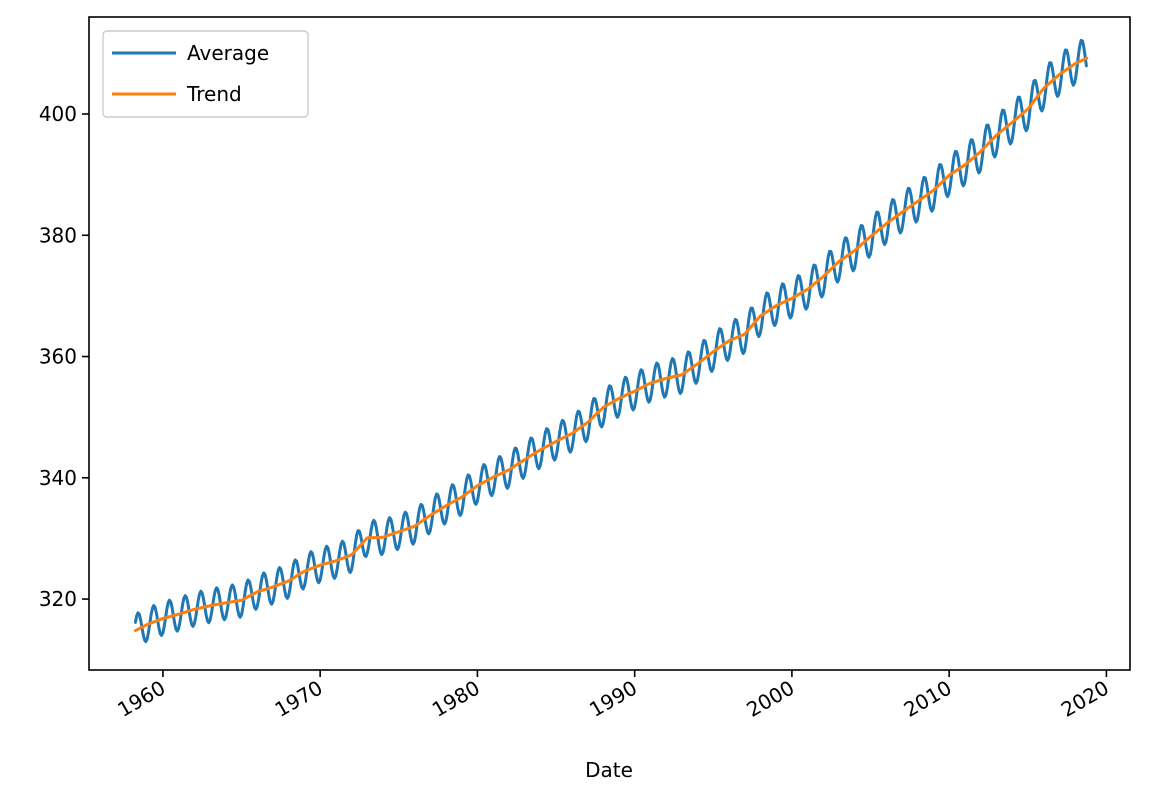  What do you see at coordinates (58, 357) in the screenshot?
I see `y-tick-label: 360` at bounding box center [58, 357].